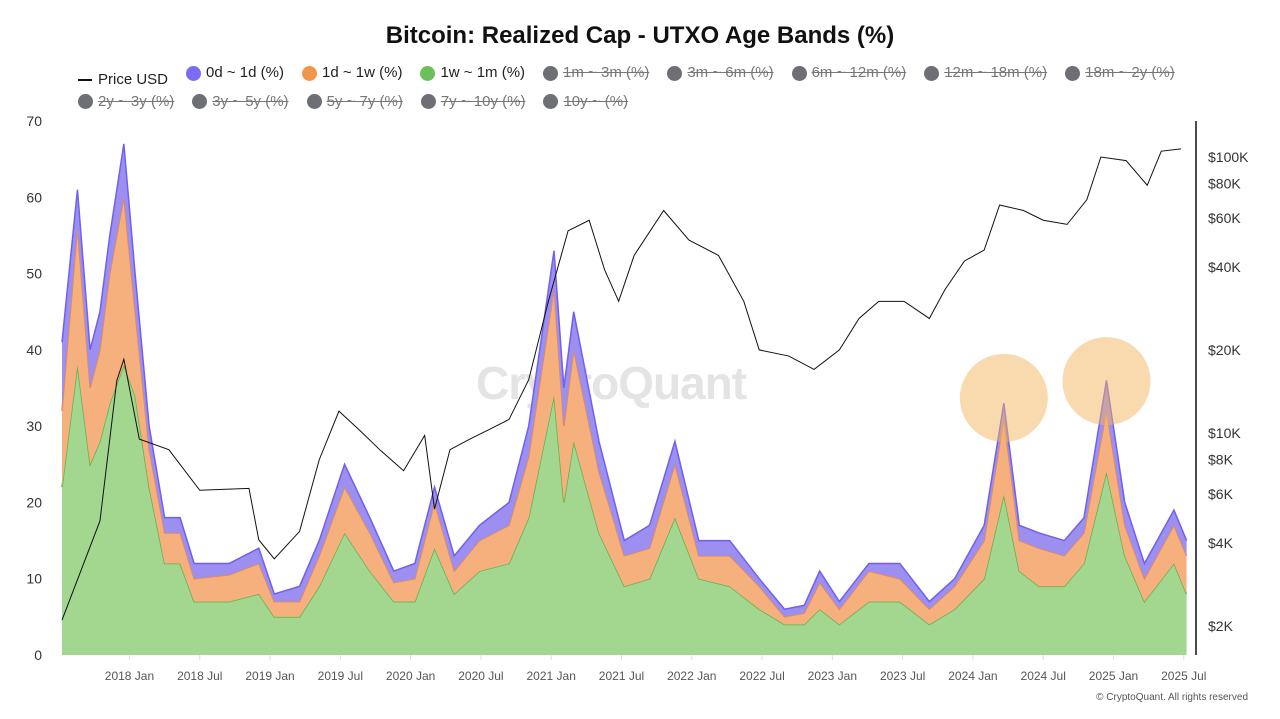  What do you see at coordinates (761, 676) in the screenshot?
I see `x-tick-label: 2022 Jul` at bounding box center [761, 676].